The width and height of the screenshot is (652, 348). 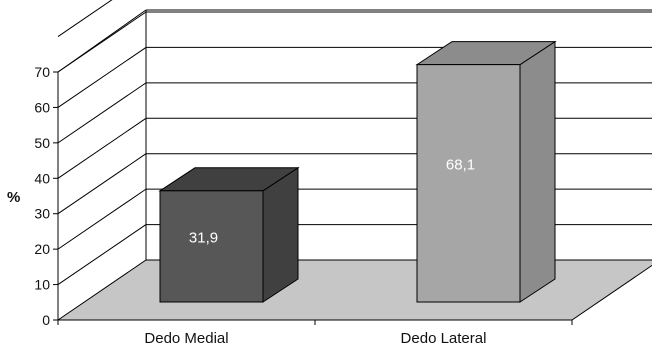 I want to click on y-axis-ticks: 0 10 20 30 40 50 60 70, so click(x=46, y=196).